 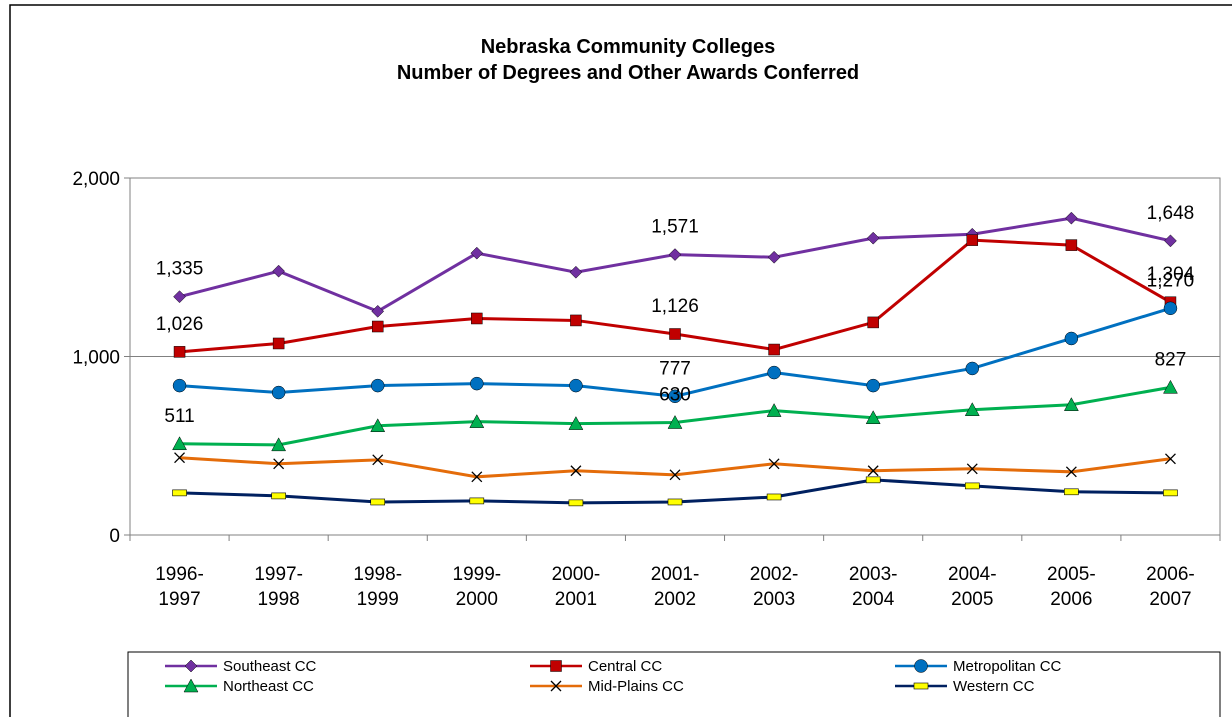 I want to click on data-label: 1,571, so click(x=675, y=227).